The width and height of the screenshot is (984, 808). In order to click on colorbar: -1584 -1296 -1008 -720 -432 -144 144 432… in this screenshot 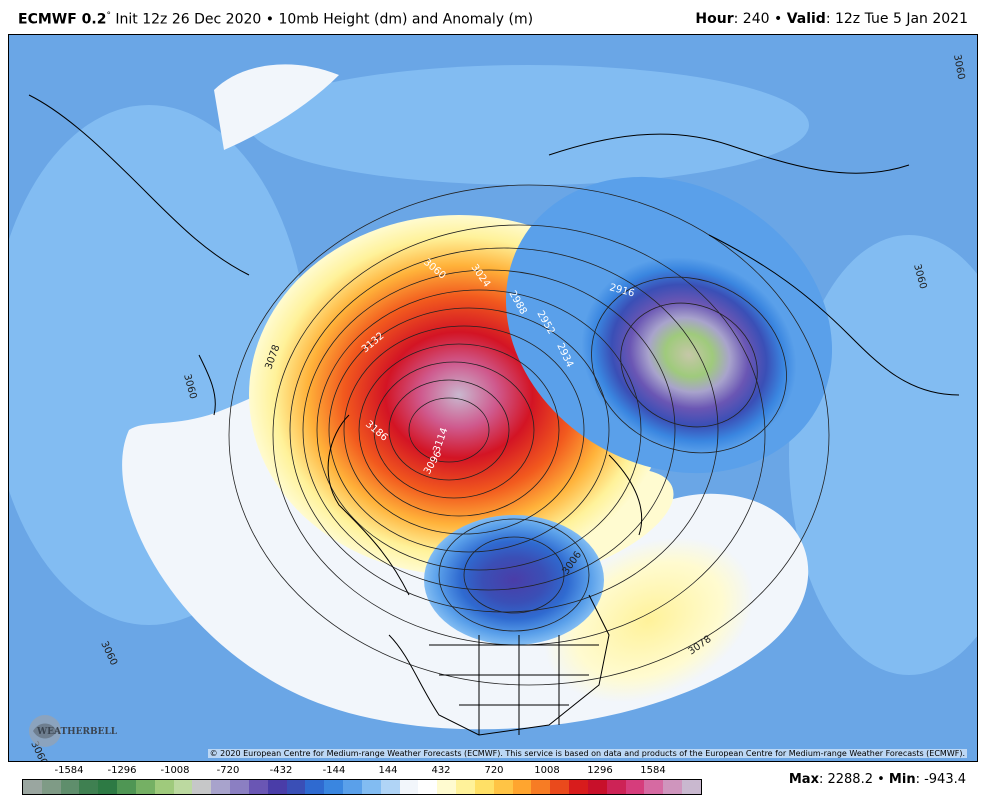, I will do `click(362, 781)`.